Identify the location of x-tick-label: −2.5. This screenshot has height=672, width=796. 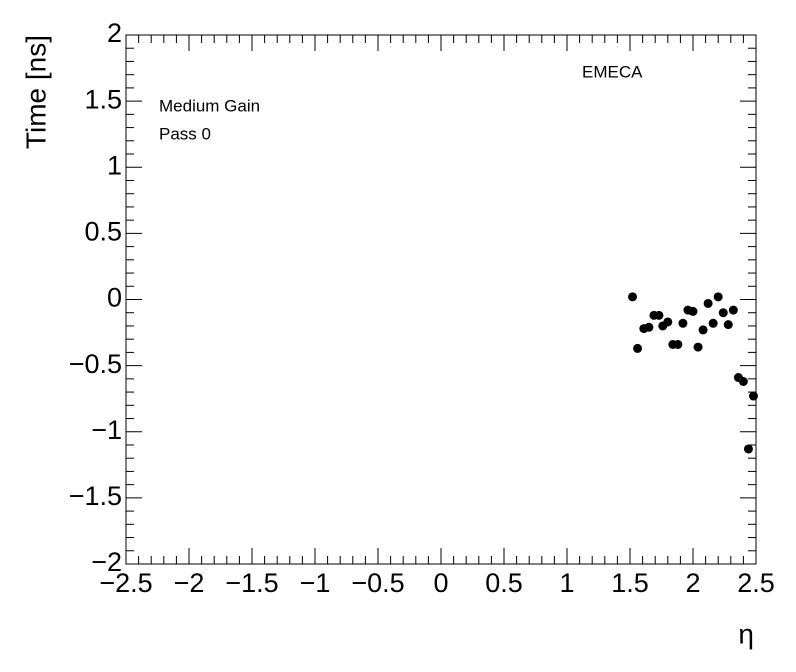
(125, 583).